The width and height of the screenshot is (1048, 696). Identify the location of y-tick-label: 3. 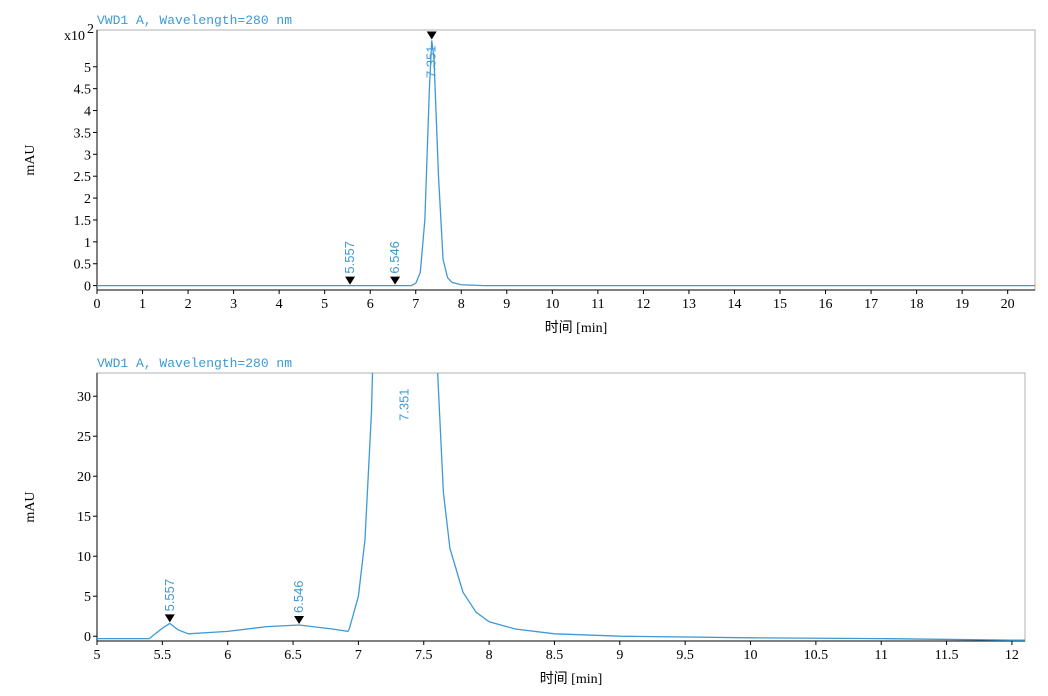
(87, 155).